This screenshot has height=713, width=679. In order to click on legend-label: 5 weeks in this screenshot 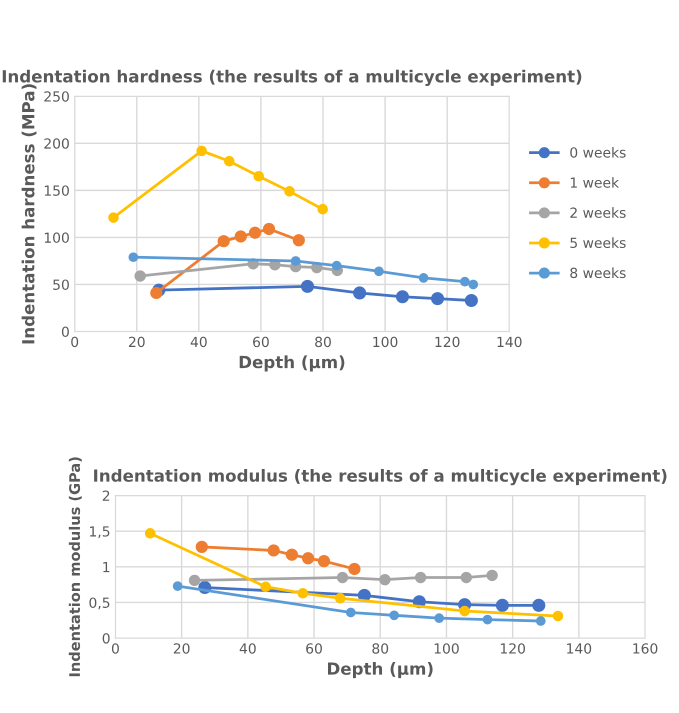, I will do `click(598, 242)`.